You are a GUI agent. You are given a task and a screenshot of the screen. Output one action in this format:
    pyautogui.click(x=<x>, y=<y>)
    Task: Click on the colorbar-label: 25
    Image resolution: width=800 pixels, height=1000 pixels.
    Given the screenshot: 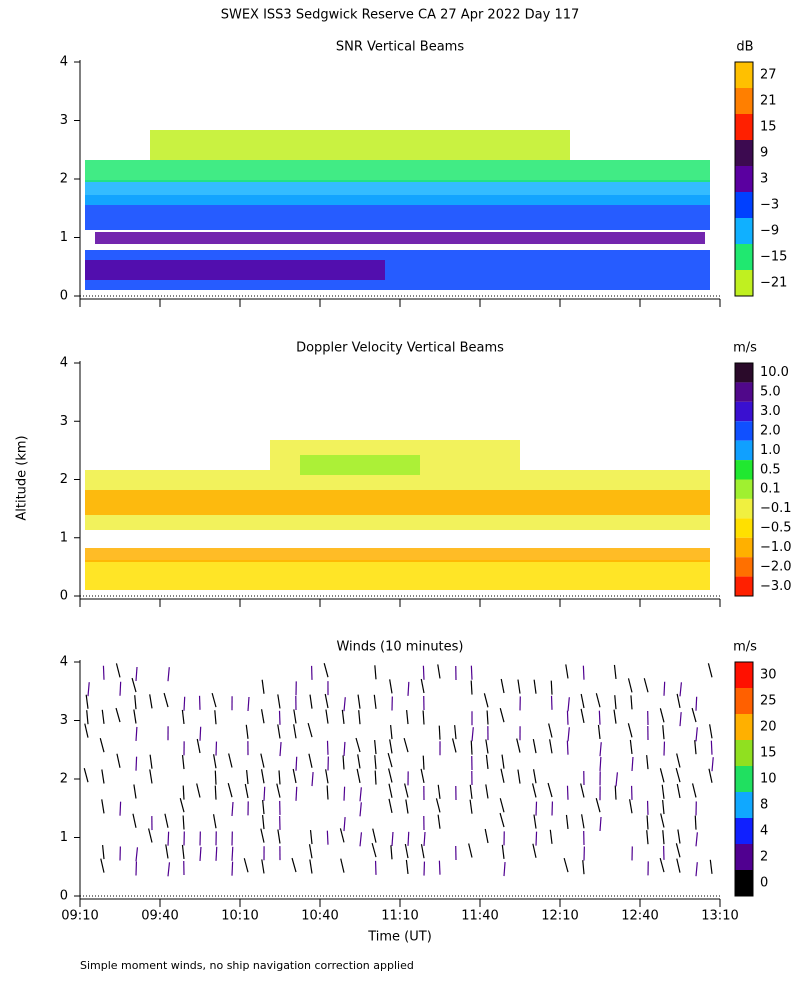 What is the action you would take?
    pyautogui.click(x=768, y=701)
    